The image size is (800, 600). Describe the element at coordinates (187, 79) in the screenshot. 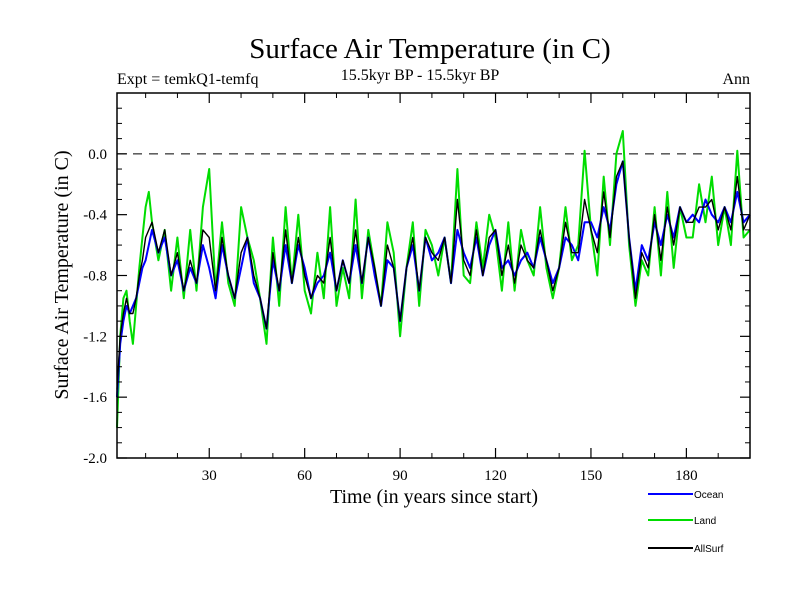

I see `subtitle-experiment: Expt = temkQ1-temfq` at that location.